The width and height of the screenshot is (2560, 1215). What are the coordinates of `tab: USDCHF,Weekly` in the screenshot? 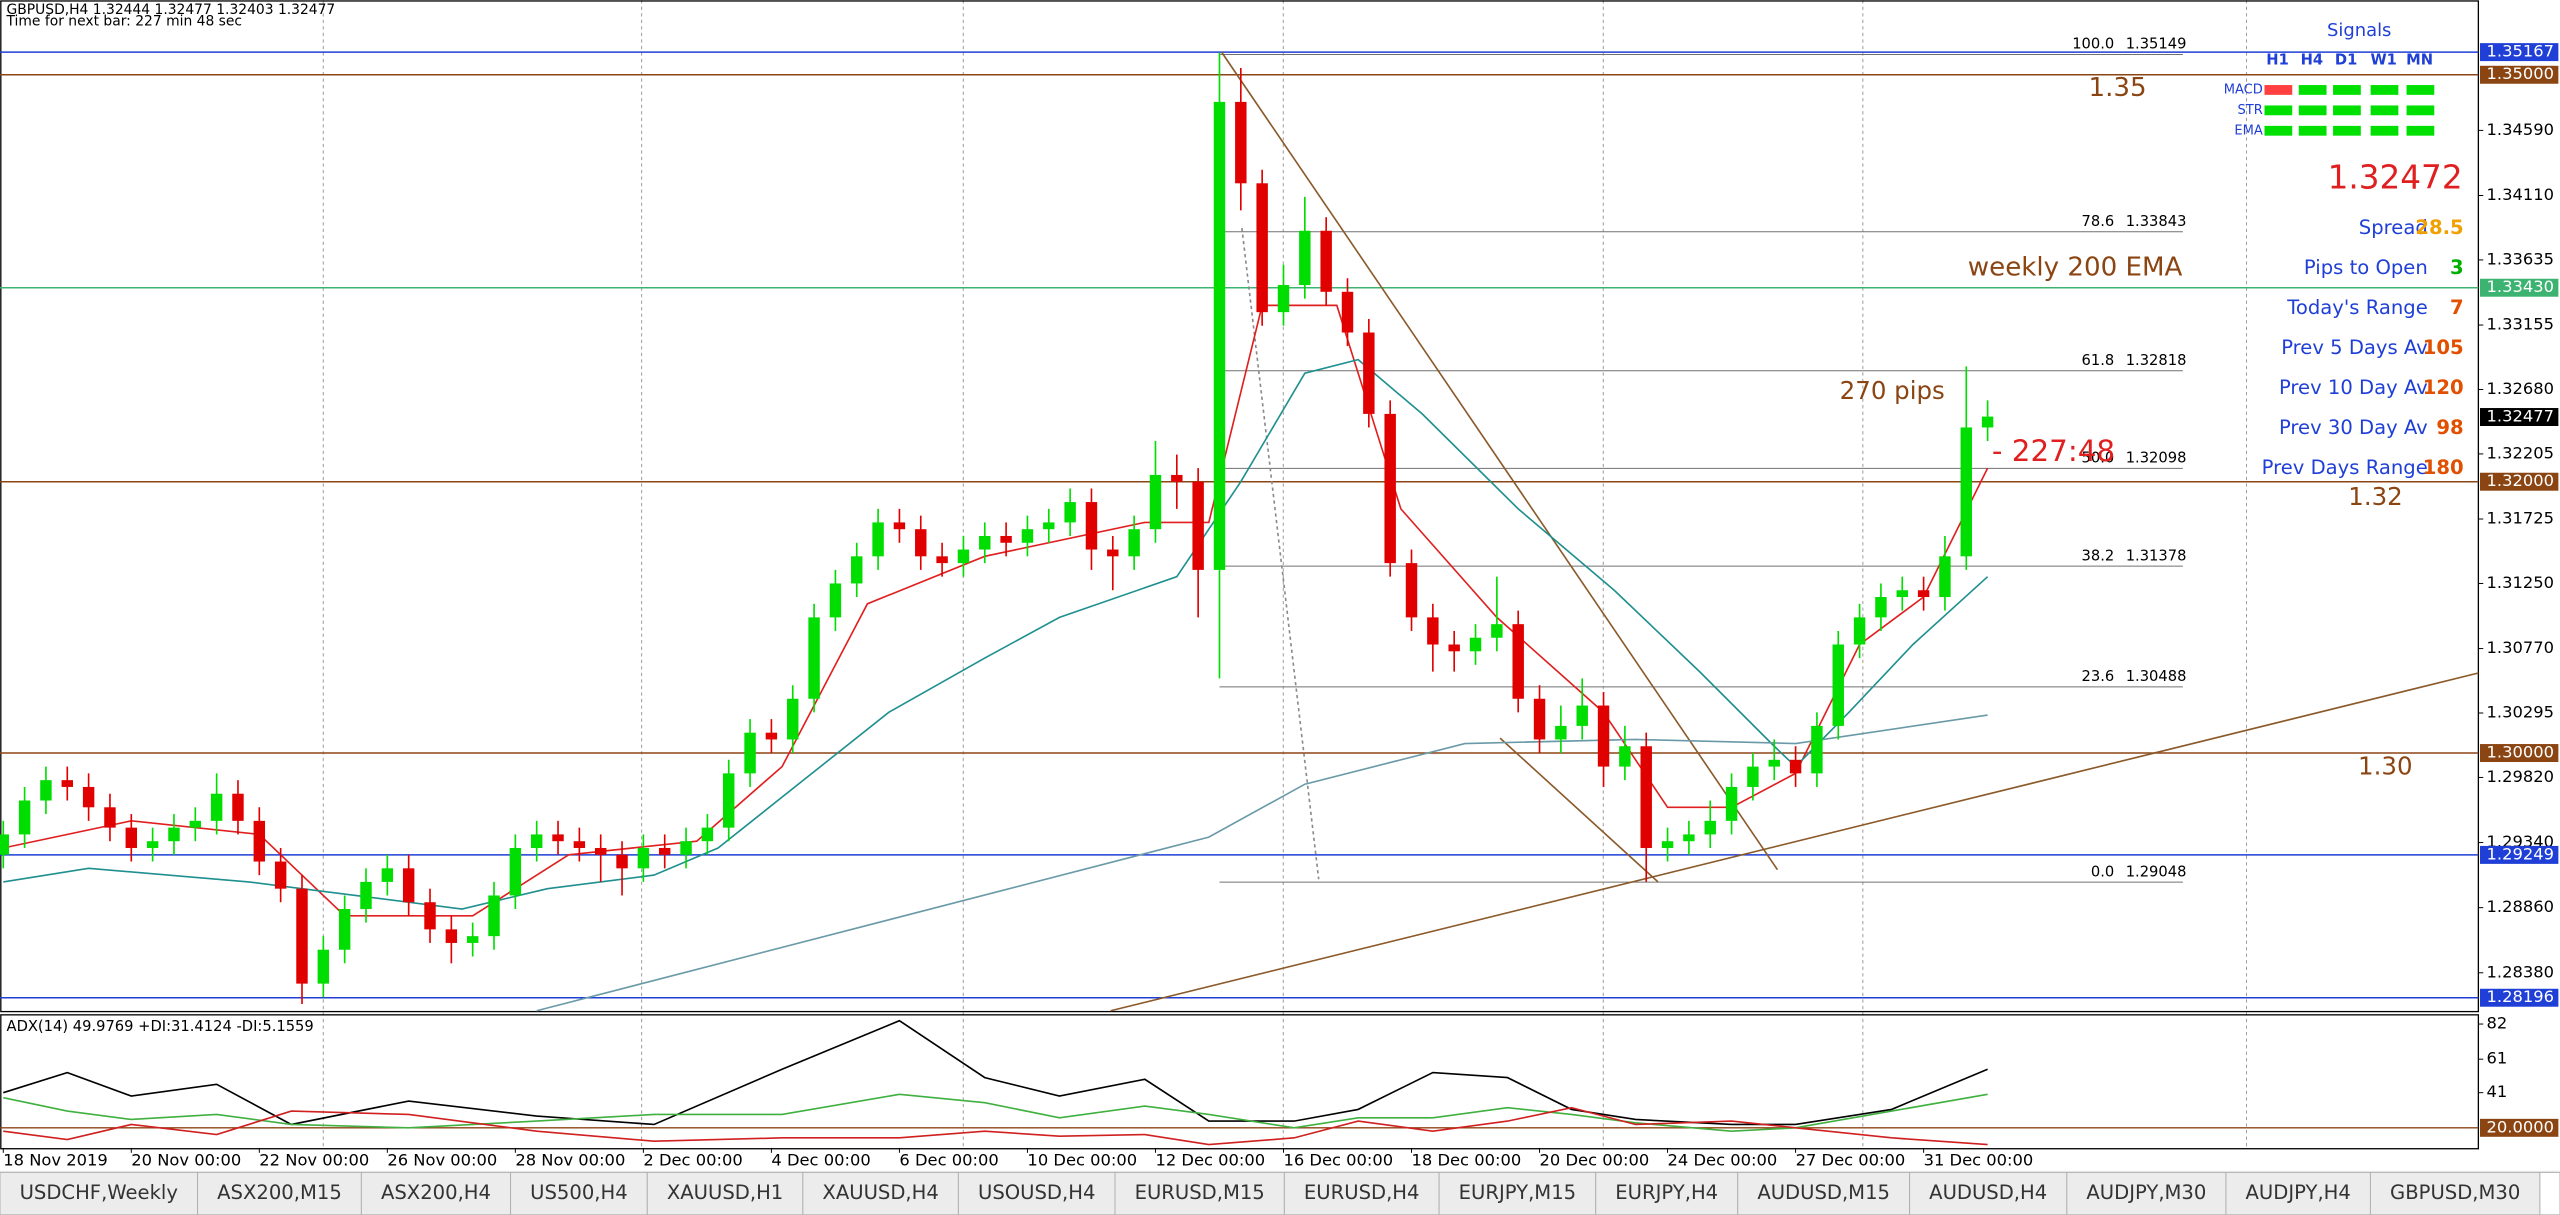 It's located at (99, 1193).